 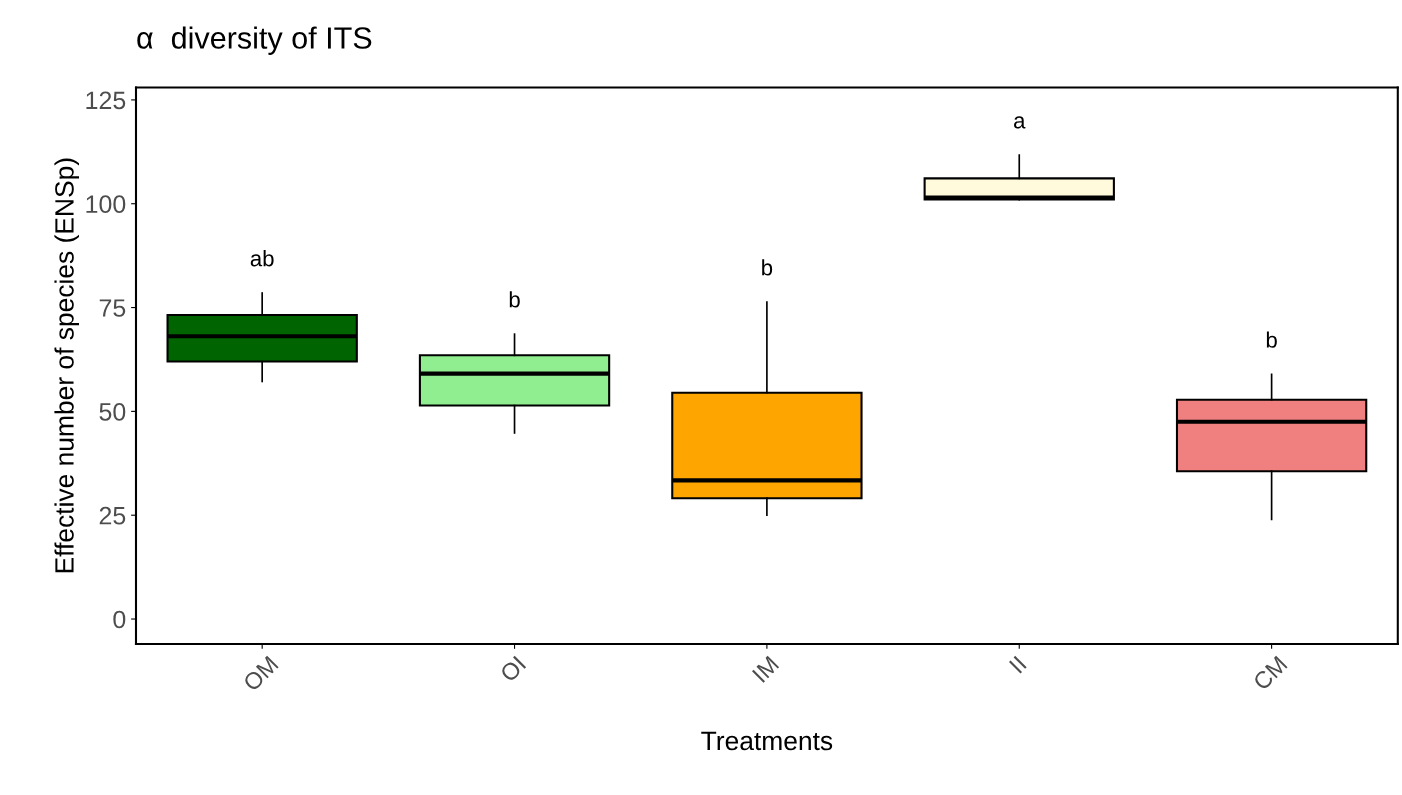 I want to click on chart-title: α diversity of ITS, so click(x=254, y=40).